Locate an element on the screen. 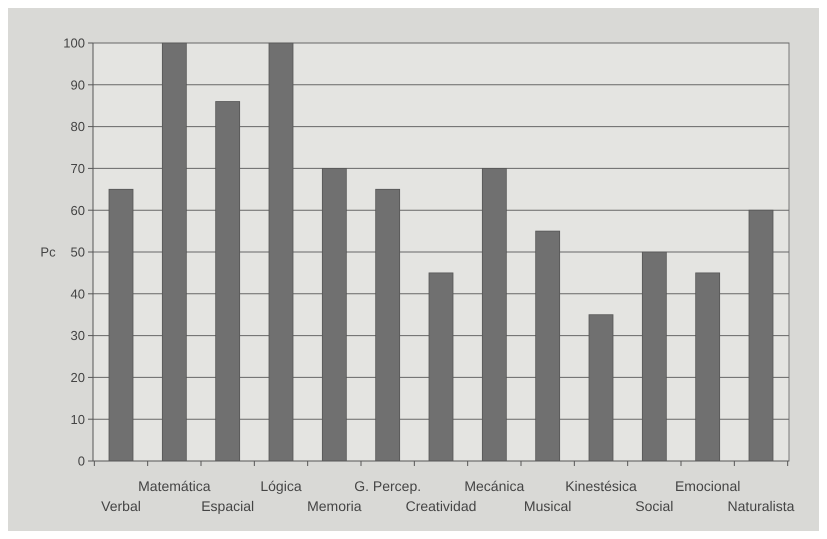 Image resolution: width=827 pixels, height=539 pixels. y-tick-label: 50 is located at coordinates (77, 252).